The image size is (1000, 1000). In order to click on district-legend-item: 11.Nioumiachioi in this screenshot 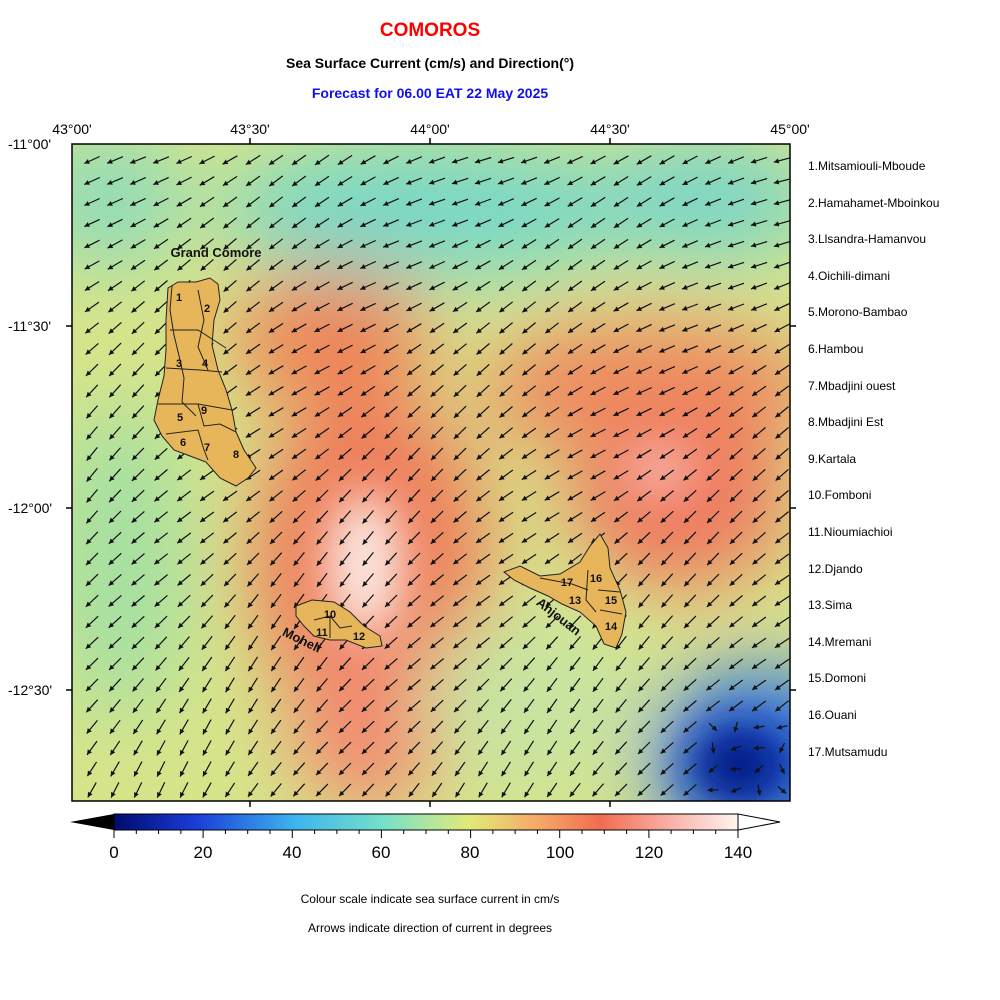, I will do `click(850, 531)`.